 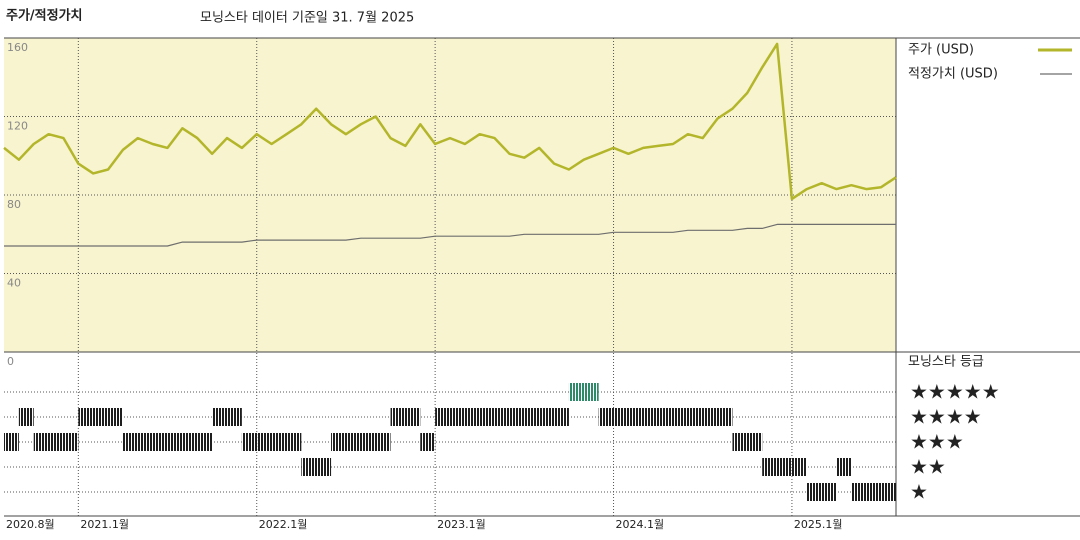 What do you see at coordinates (450, 235) in the screenshot?
I see `series-line` at bounding box center [450, 235].